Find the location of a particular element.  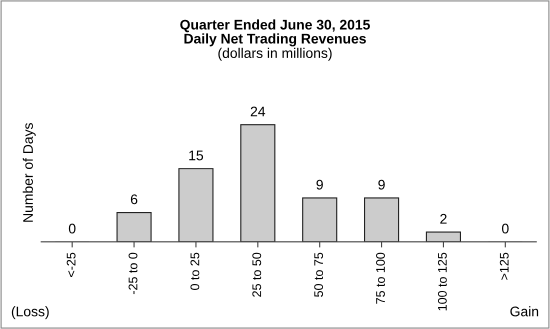

y-axis-title: Number of Days is located at coordinates (29, 172).